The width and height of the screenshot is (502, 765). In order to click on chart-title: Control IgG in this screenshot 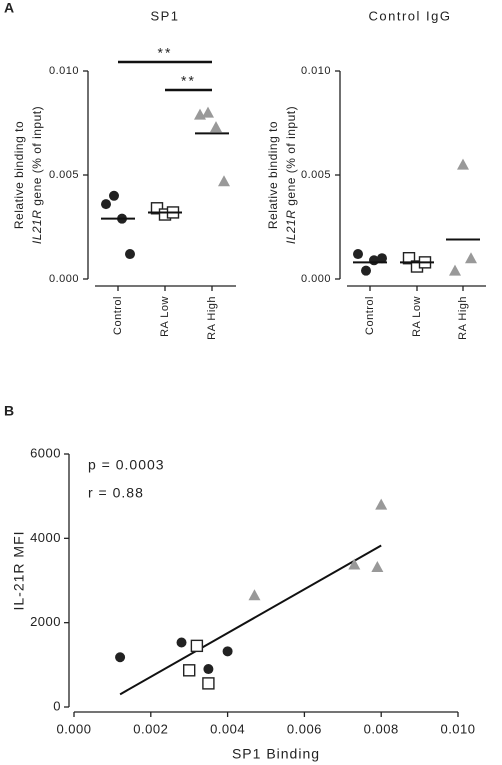, I will do `click(410, 15)`.